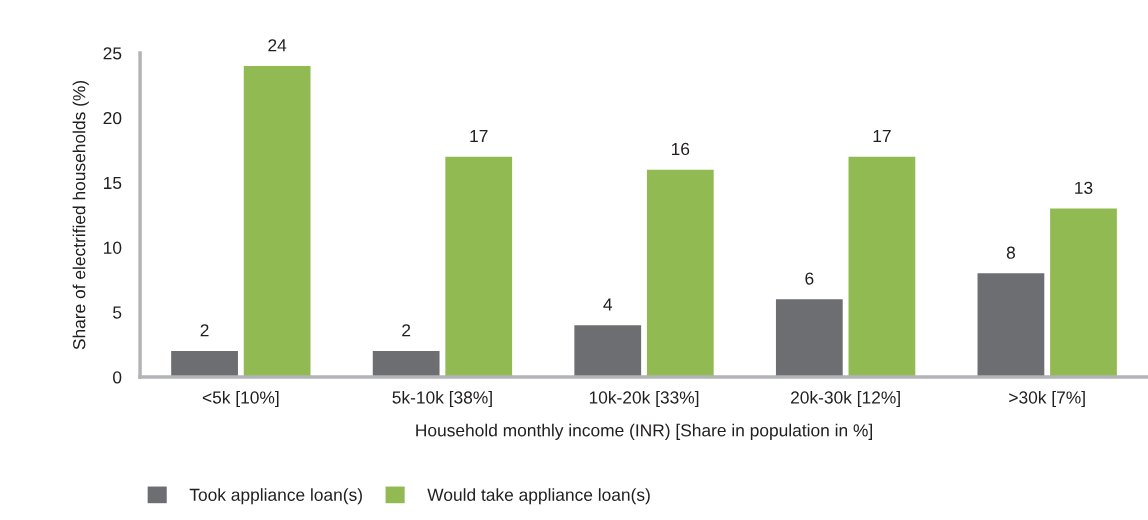  Describe the element at coordinates (112, 118) in the screenshot. I see `y-tick-label: 20` at that location.